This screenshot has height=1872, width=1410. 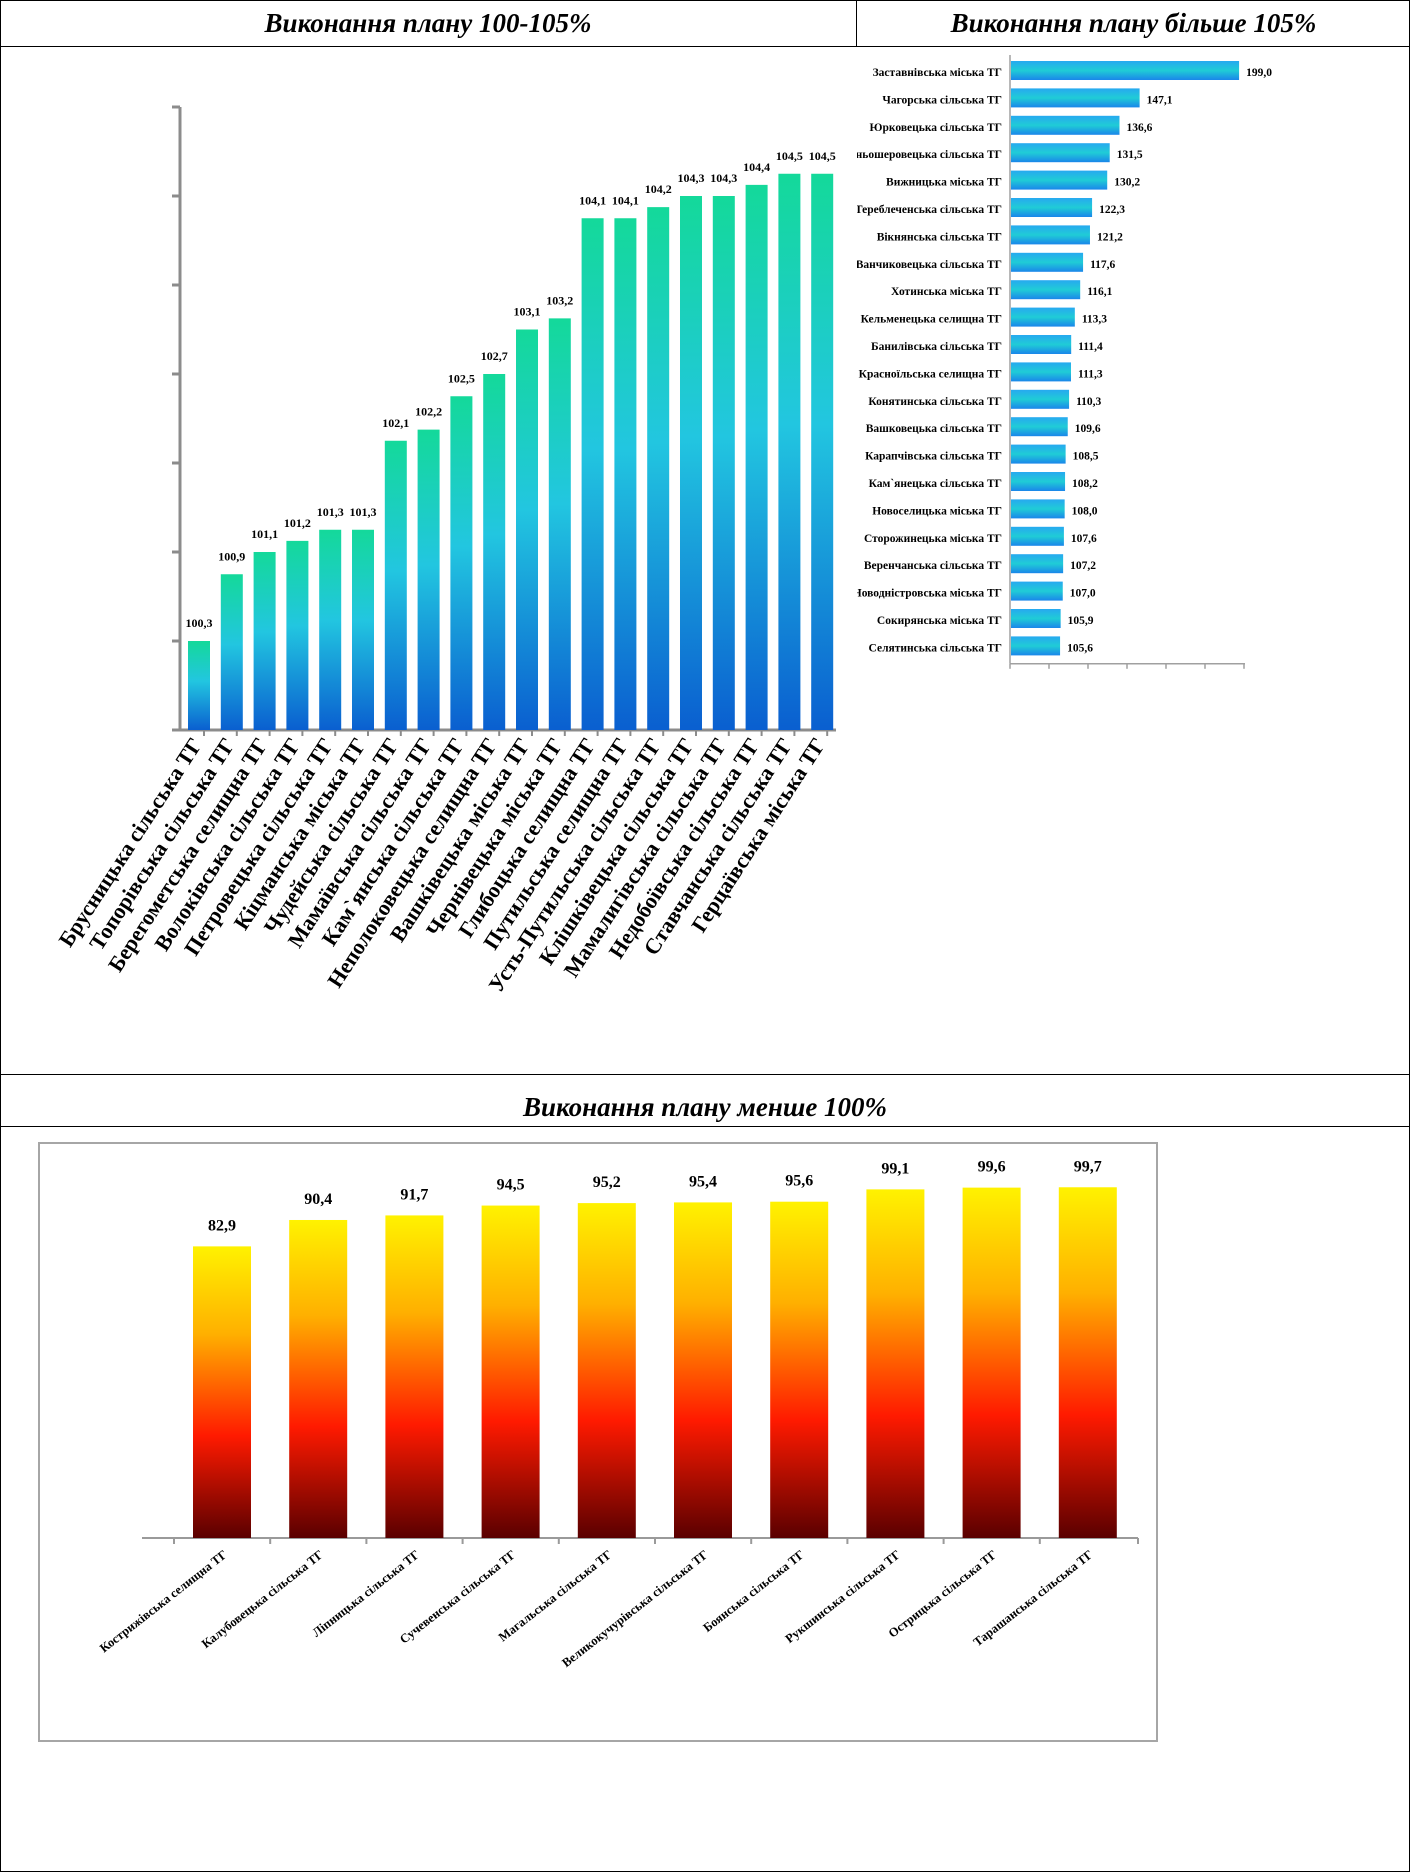 What do you see at coordinates (395, 423) in the screenshot?
I see `data-label: 102,1` at bounding box center [395, 423].